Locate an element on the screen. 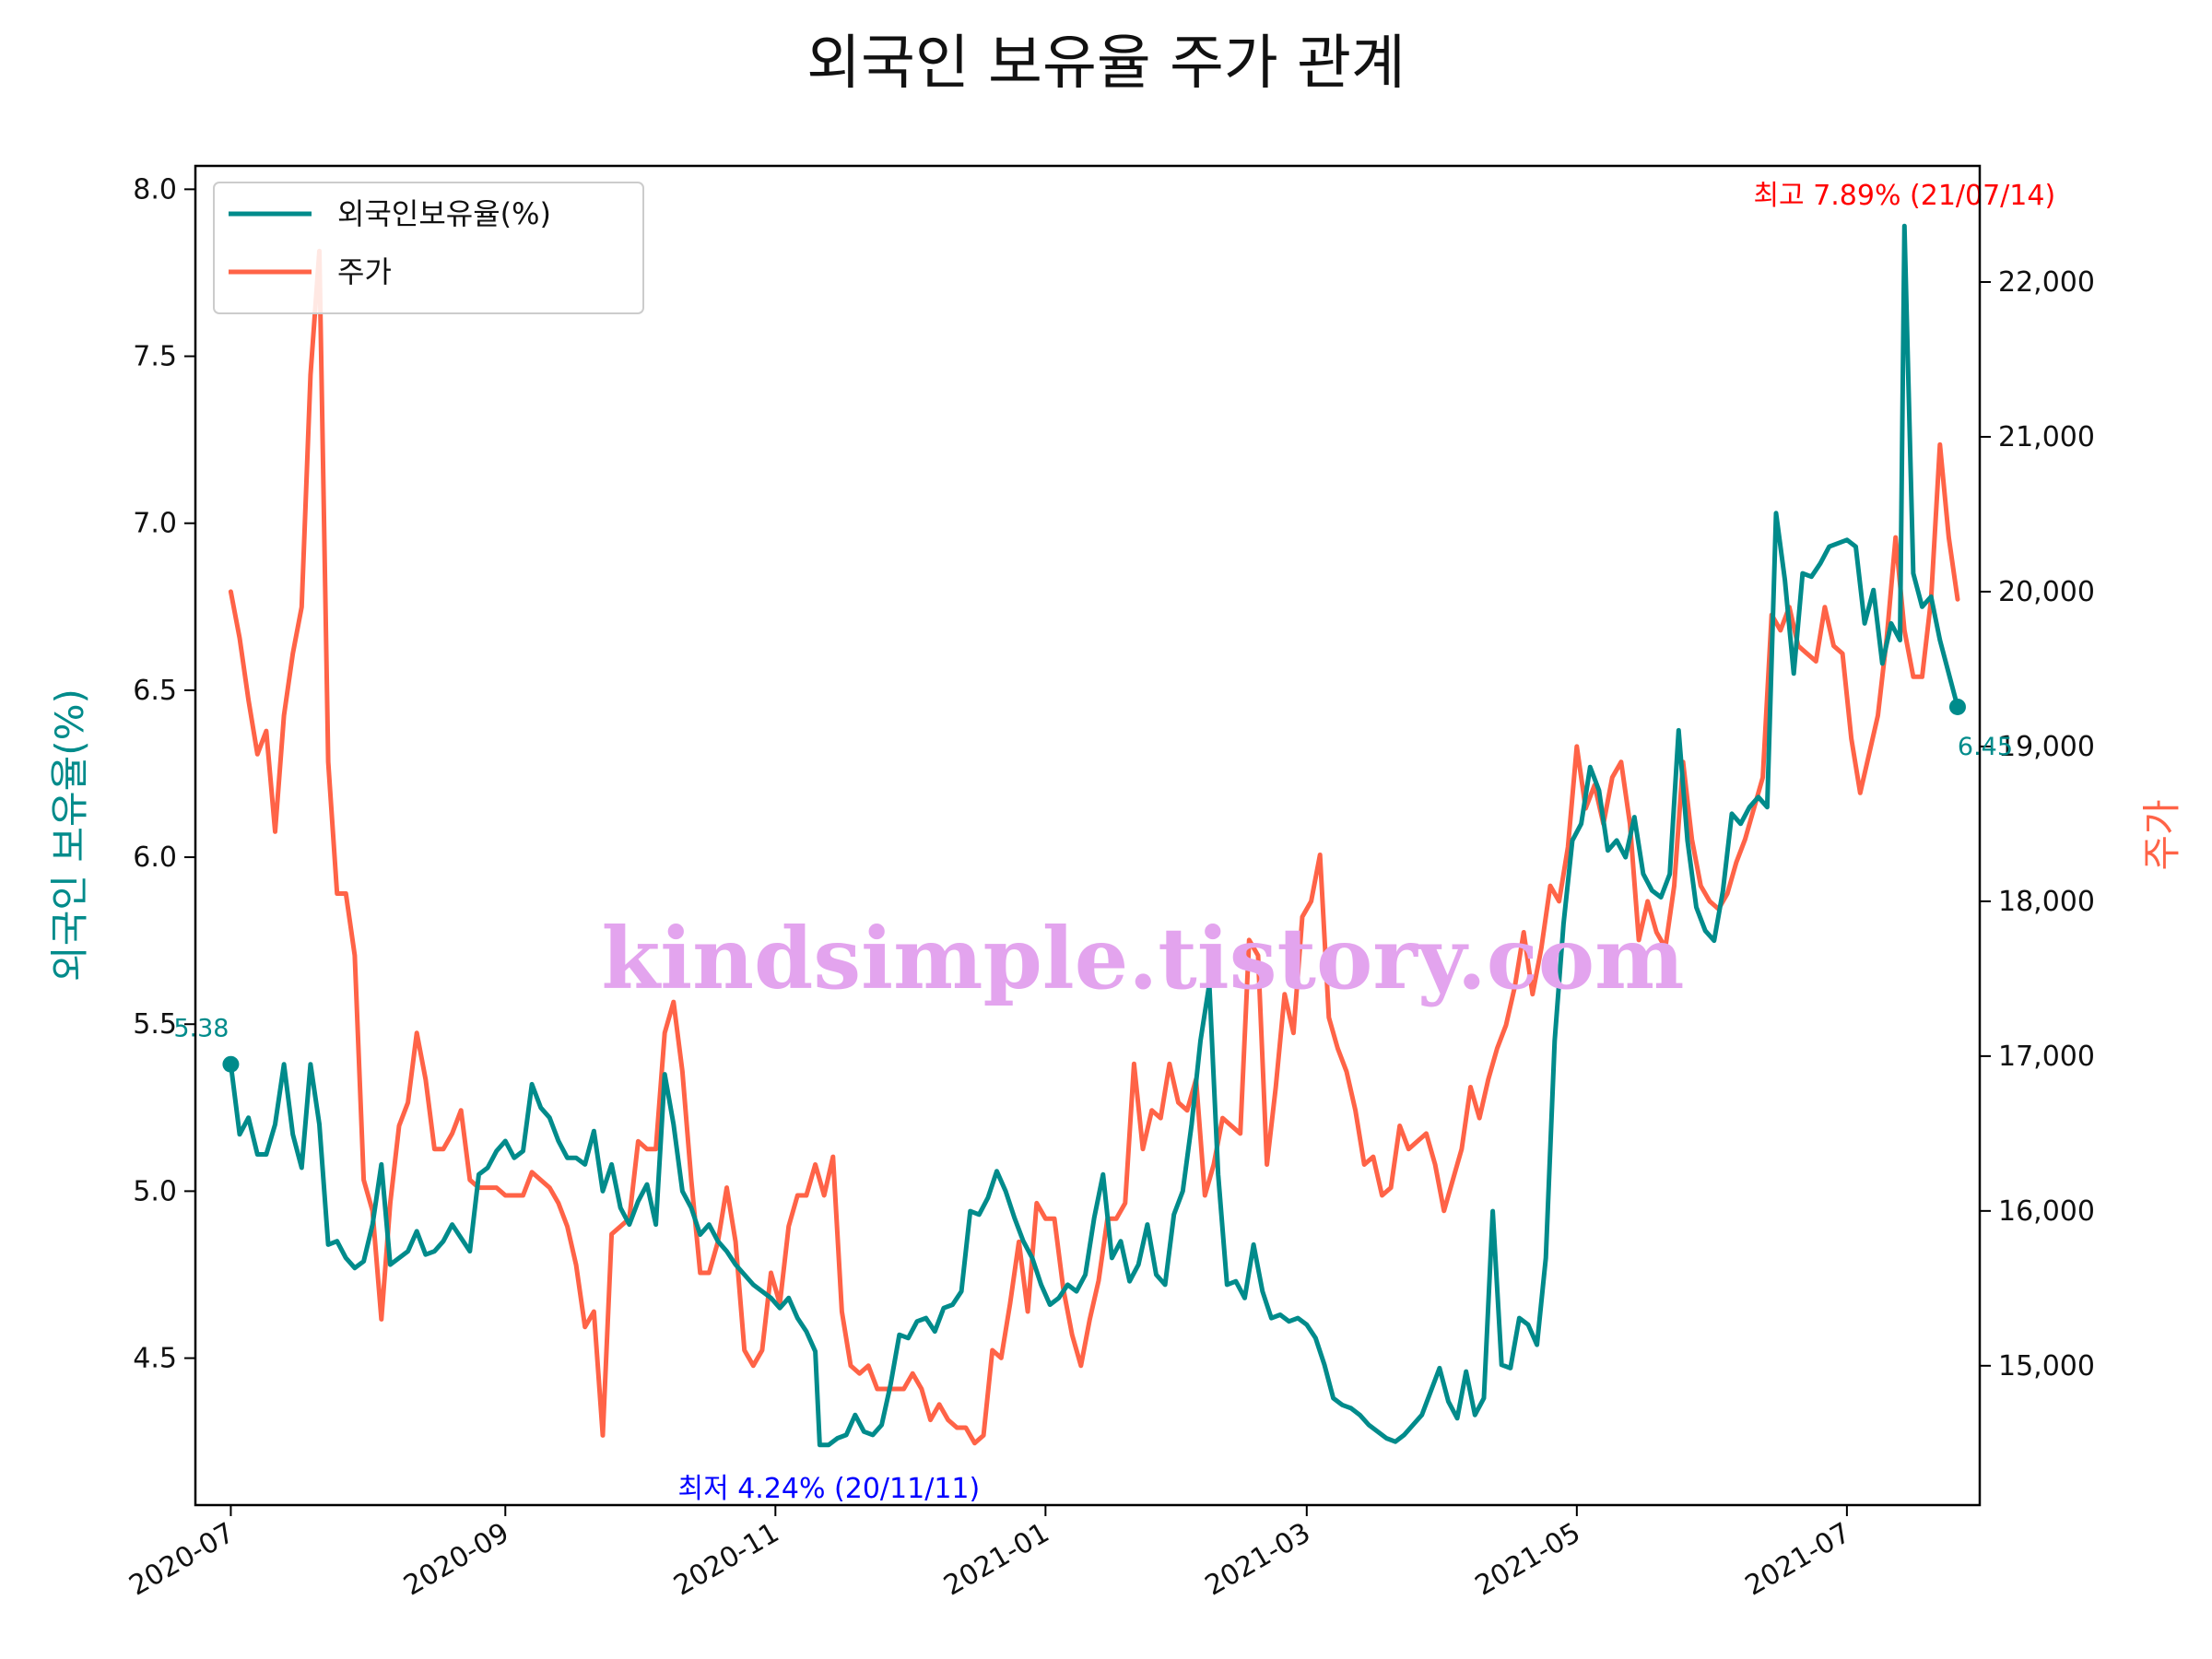  y-left-tick-label: 8.0 is located at coordinates (155, 189).